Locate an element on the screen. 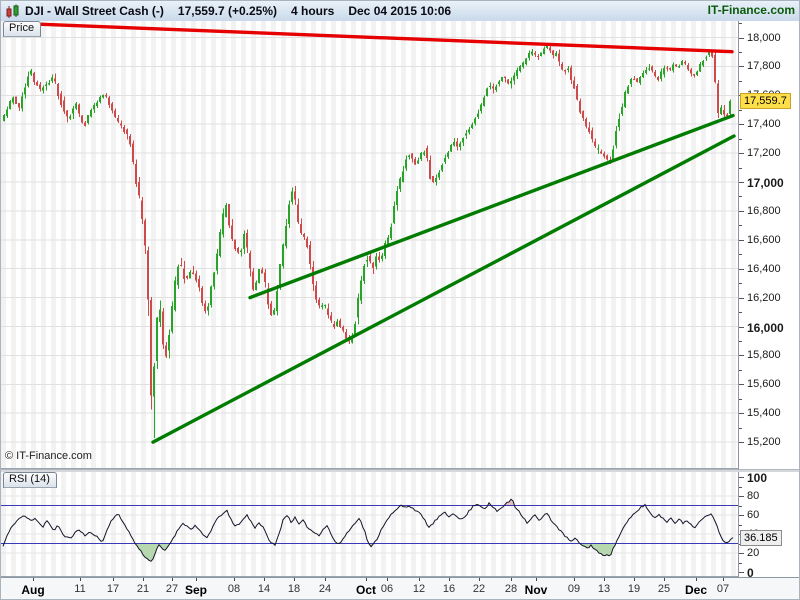  tab-rsi: RSI (14) is located at coordinates (30, 480).